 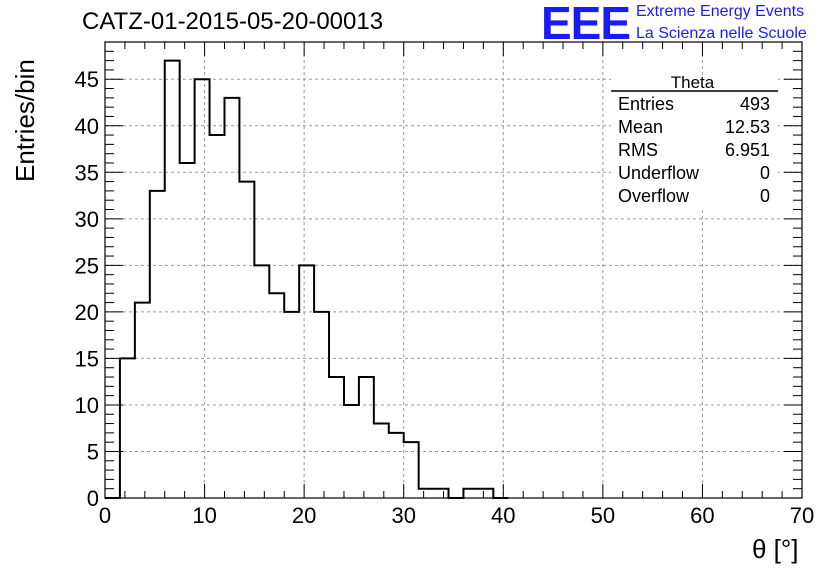 I want to click on stats-row-value: 6.951, so click(x=747, y=150).